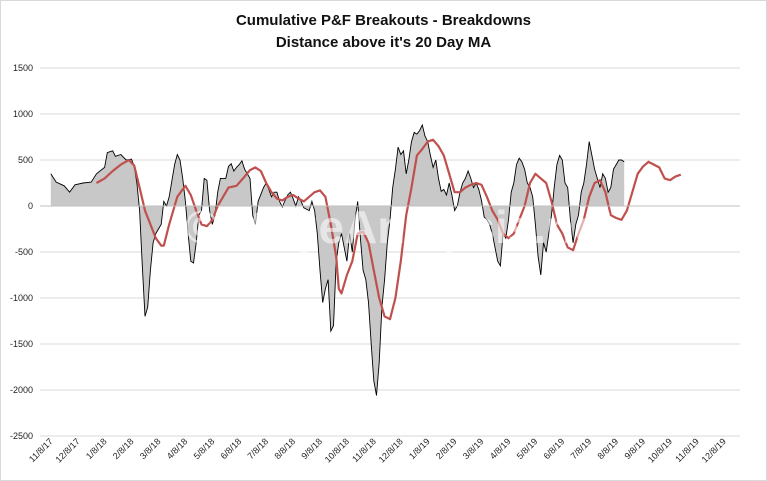  What do you see at coordinates (231, 448) in the screenshot?
I see `x-tick-label: 6/8/18` at bounding box center [231, 448].